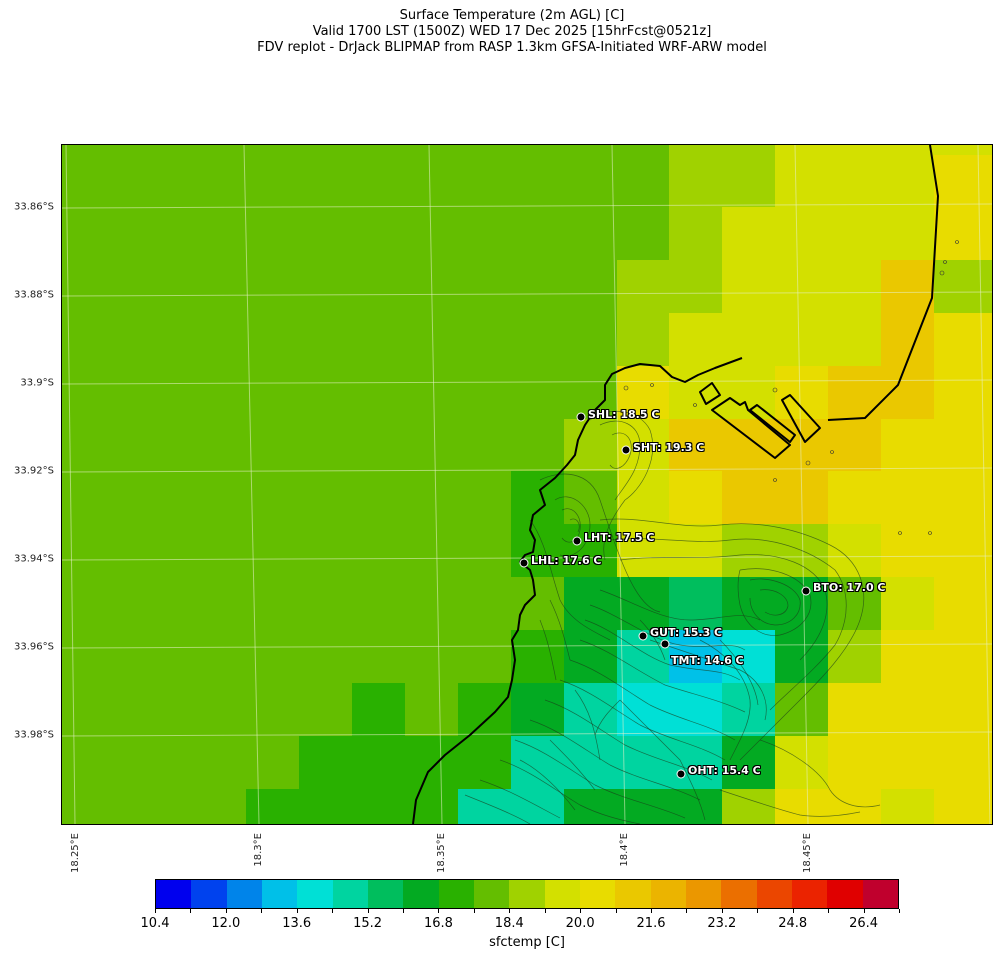 The width and height of the screenshot is (1001, 962). Describe the element at coordinates (686, 632) in the screenshot. I see `station-label-gut: GUT: 15.3 C` at that location.